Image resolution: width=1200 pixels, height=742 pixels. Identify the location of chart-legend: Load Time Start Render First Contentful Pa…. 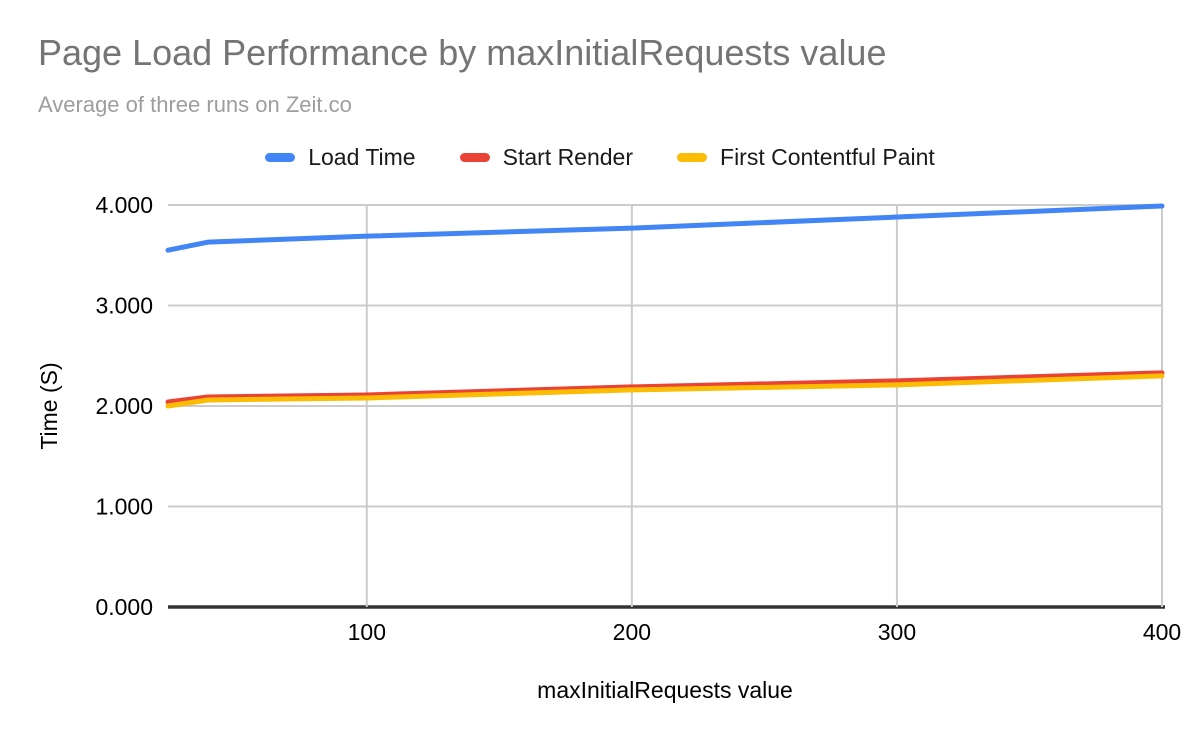
(600, 157).